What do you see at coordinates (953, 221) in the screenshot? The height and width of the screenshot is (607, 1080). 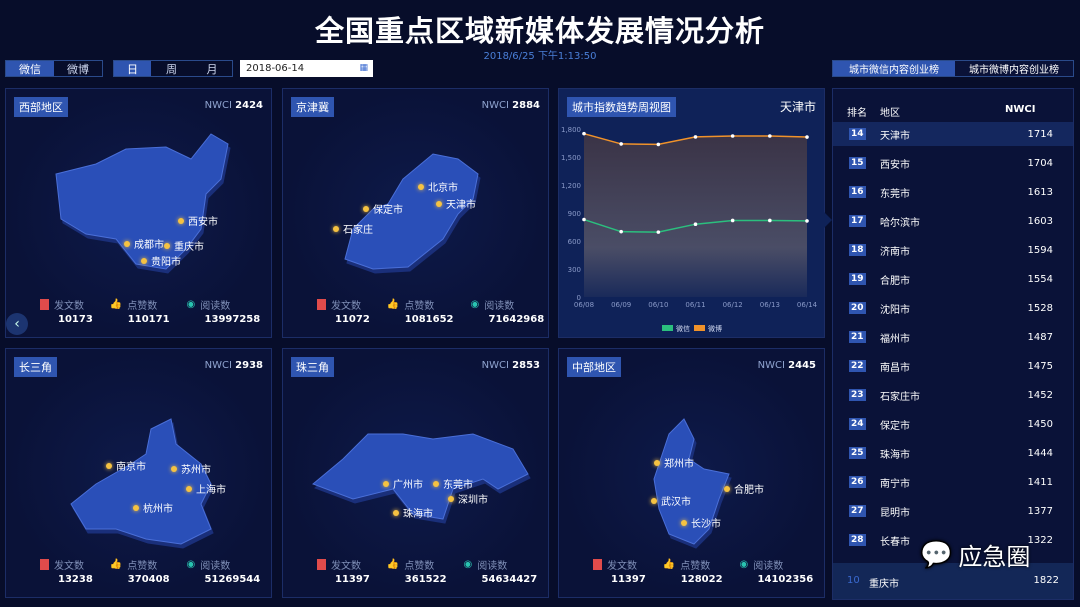 I see `ranking-row: 17 哈尔滨市 1603` at bounding box center [953, 221].